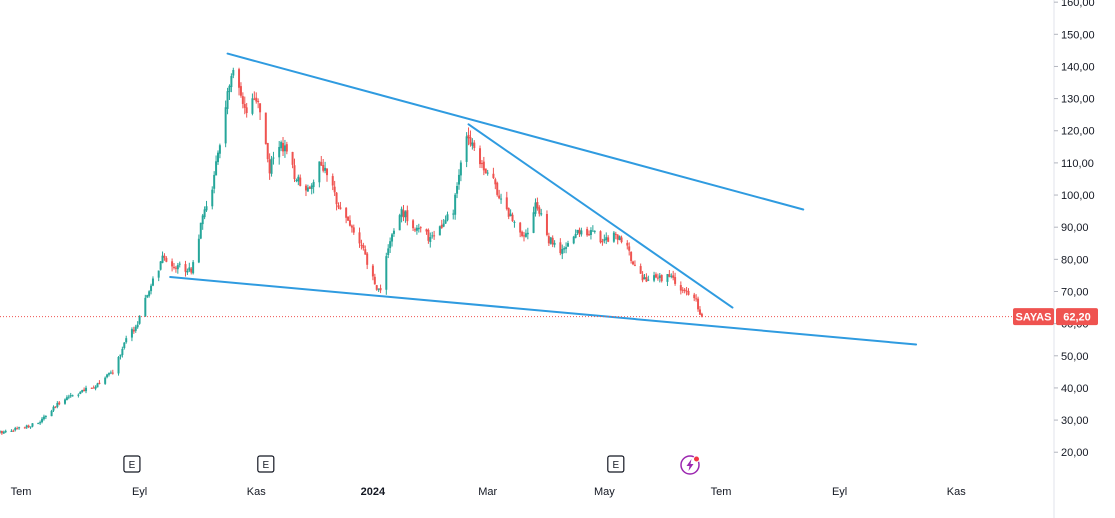 This screenshot has width=1115, height=518. I want to click on x-tick-label: Tem, so click(721, 492).